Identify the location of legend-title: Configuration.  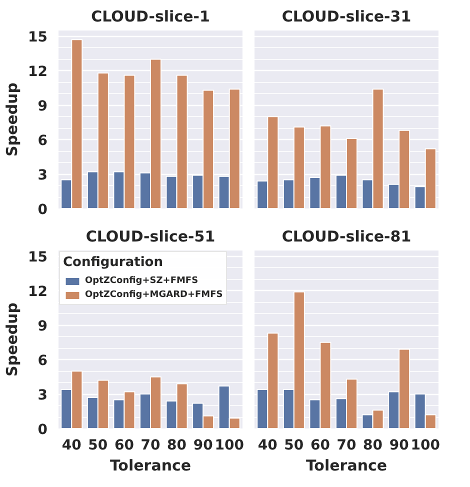
(113, 262).